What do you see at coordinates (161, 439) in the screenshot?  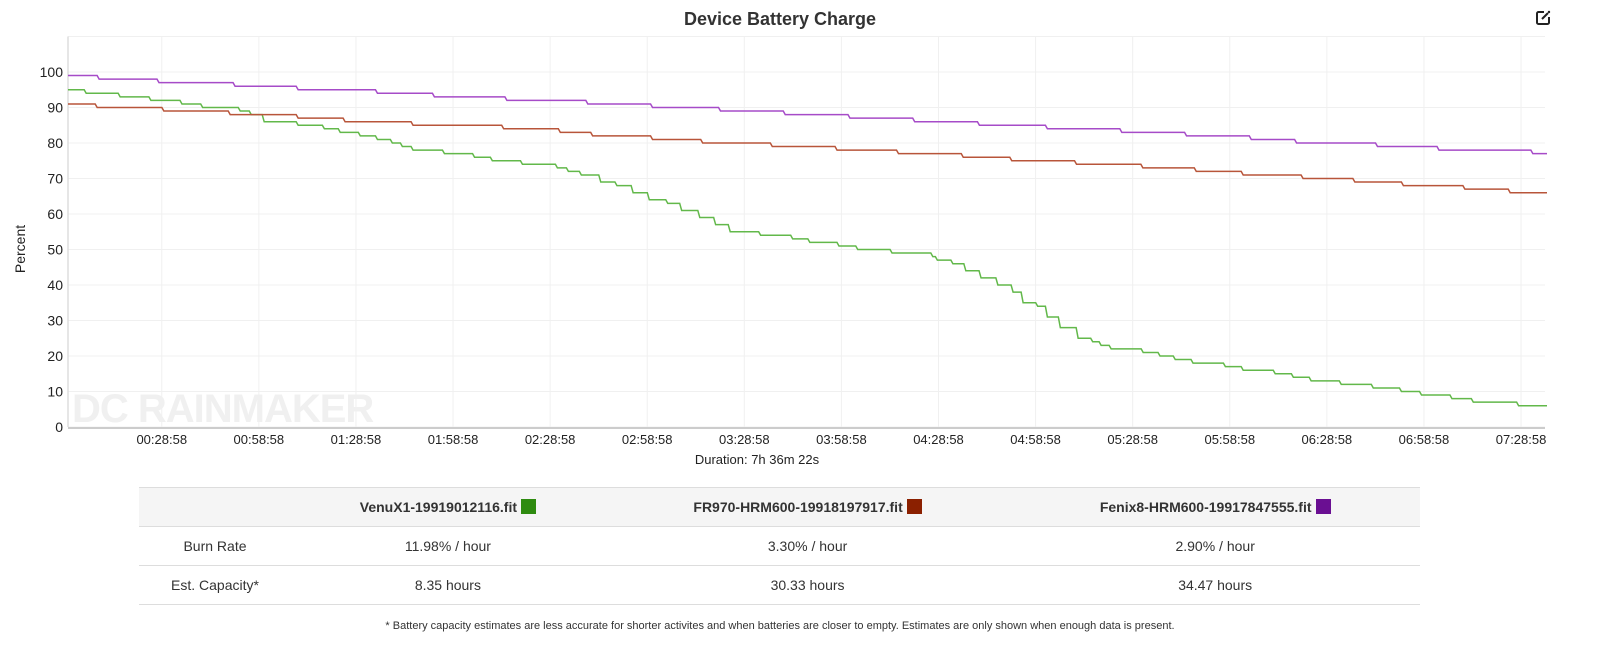 I see `x-tick-label: 00:28:58` at bounding box center [161, 439].